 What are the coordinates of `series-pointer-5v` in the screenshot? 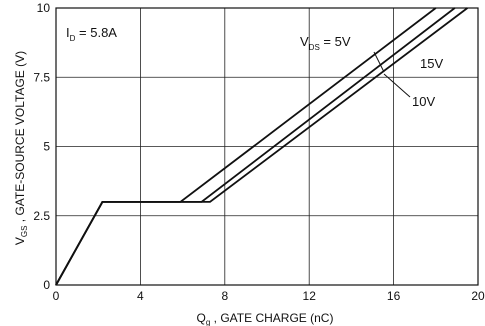 It's located at (379, 62).